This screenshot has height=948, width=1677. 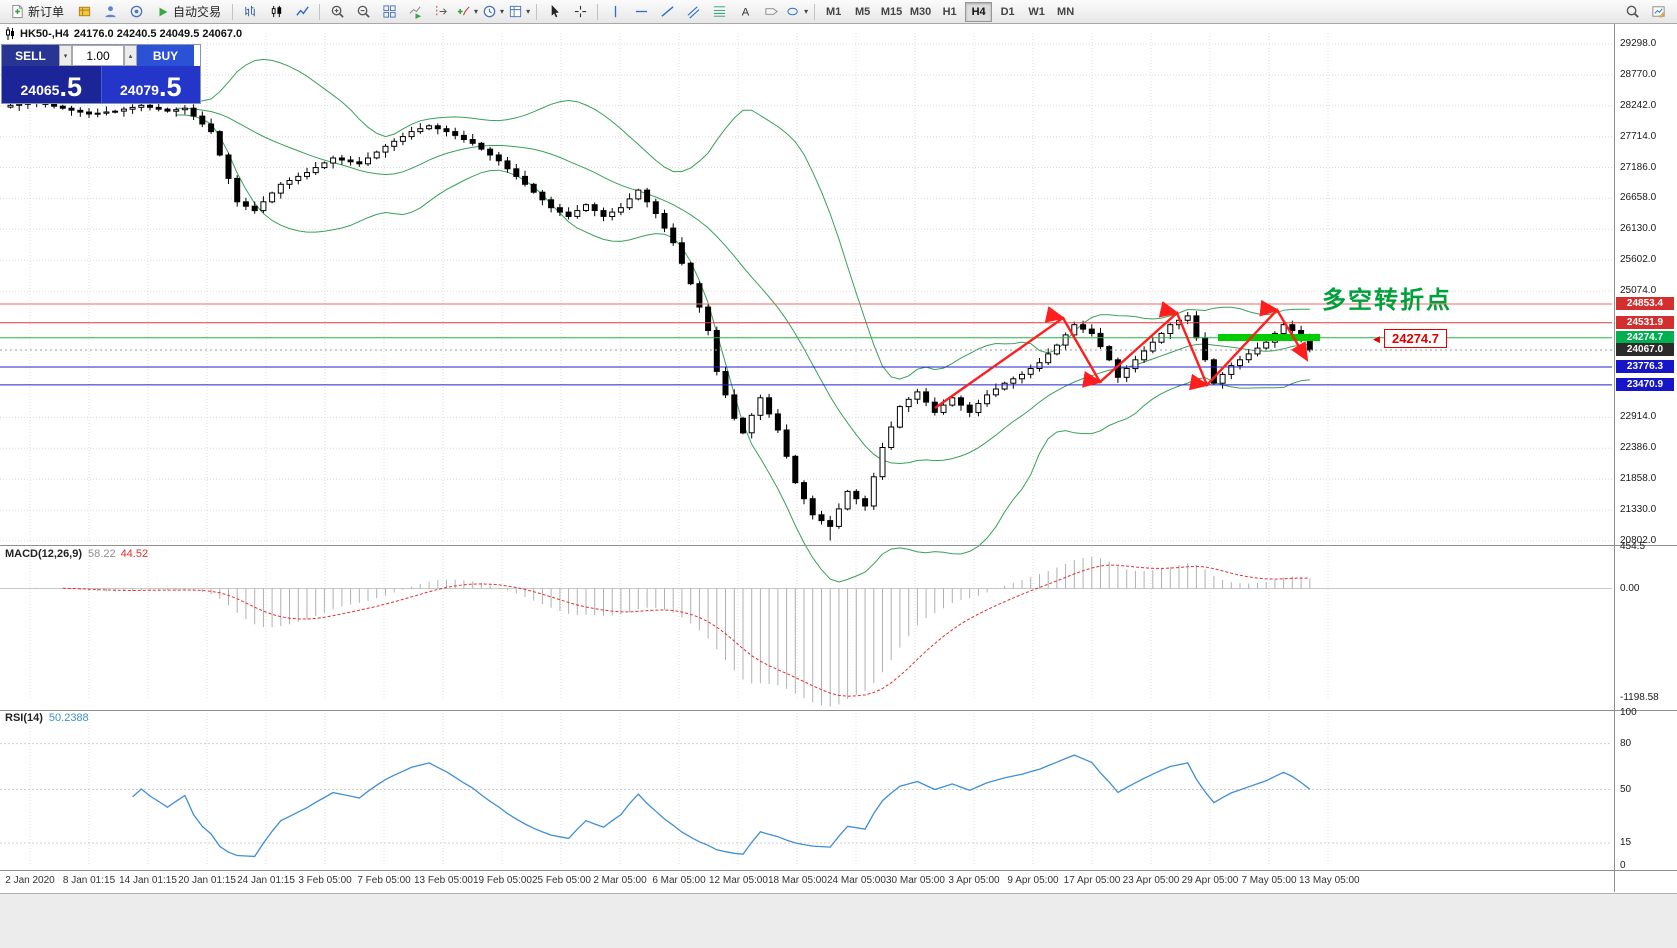 What do you see at coordinates (554, 12) in the screenshot?
I see `cursor-button` at bounding box center [554, 12].